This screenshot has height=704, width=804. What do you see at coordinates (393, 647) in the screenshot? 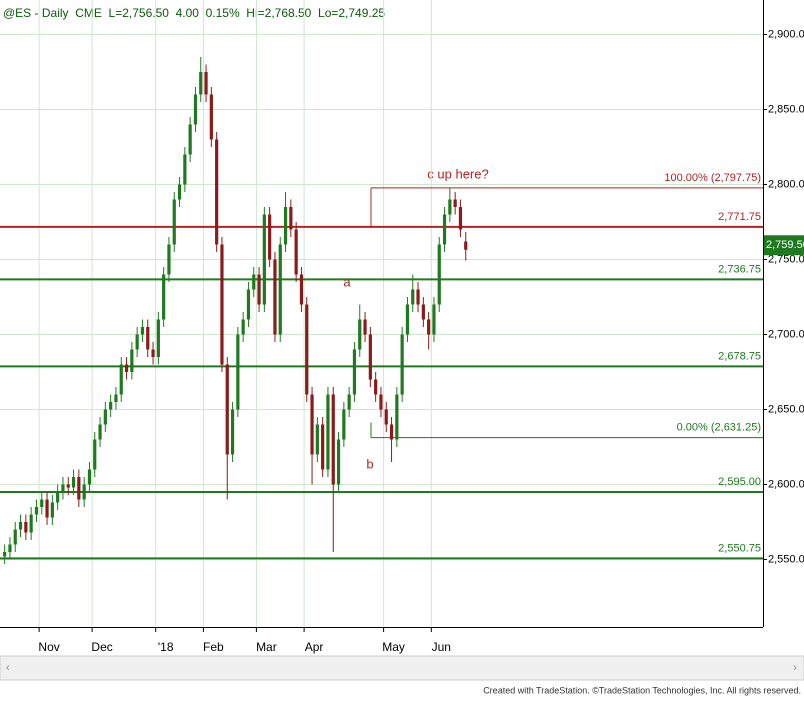
I see `x-tick-label: May` at bounding box center [393, 647].